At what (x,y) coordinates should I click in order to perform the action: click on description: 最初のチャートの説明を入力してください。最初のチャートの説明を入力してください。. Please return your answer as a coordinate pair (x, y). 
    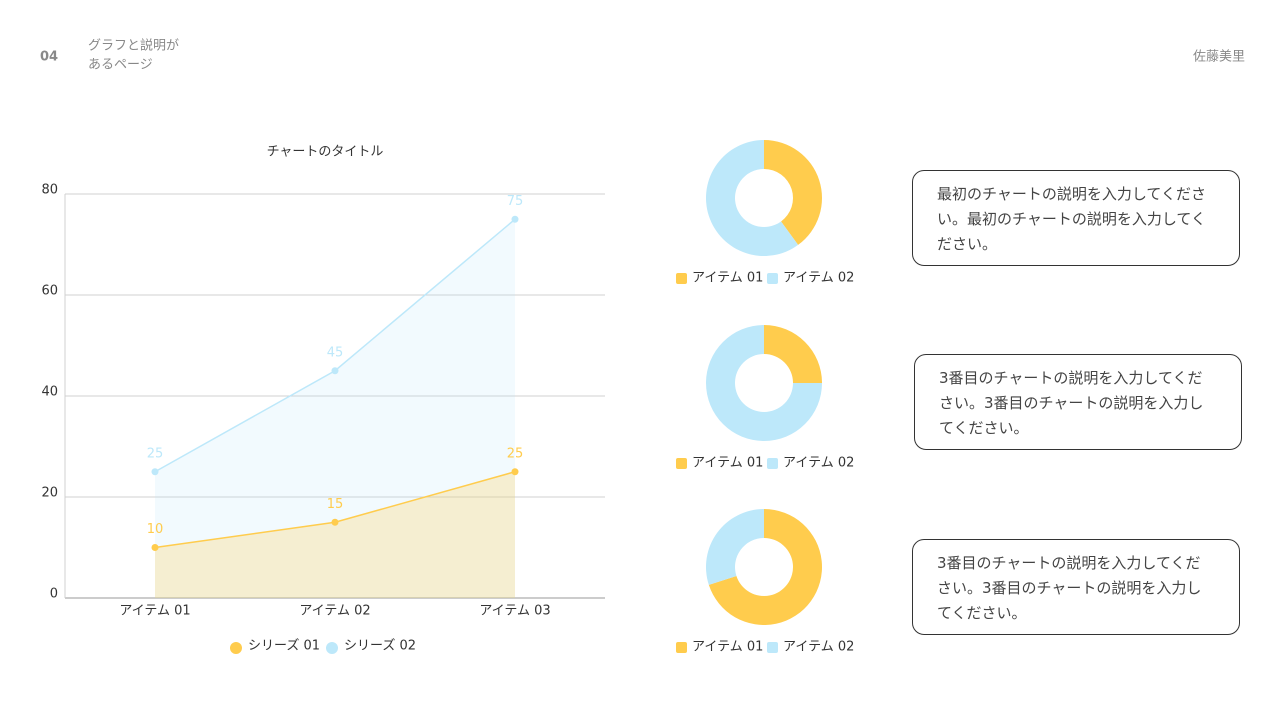
    Looking at the image, I should click on (1076, 218).